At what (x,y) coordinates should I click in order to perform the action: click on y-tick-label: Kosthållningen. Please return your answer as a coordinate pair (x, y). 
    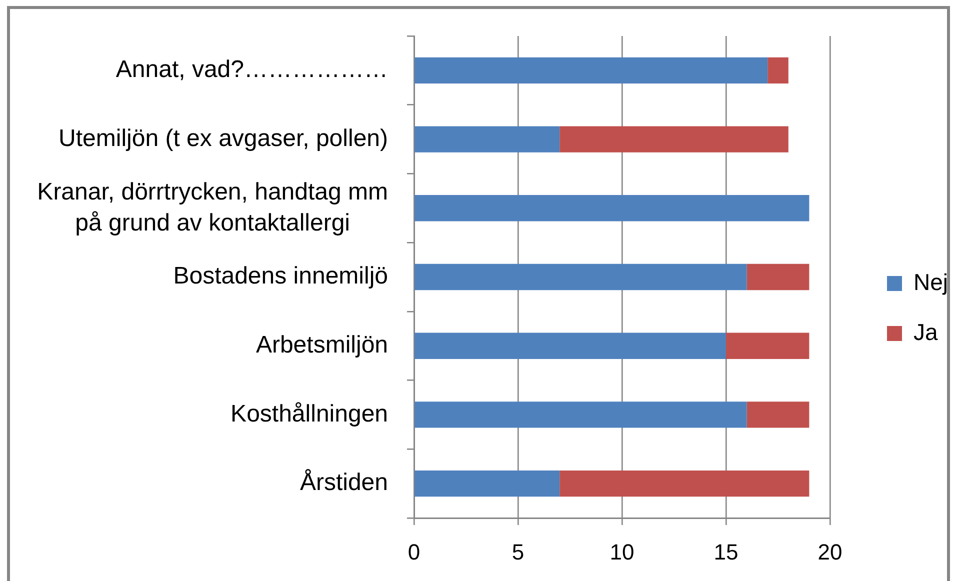
    Looking at the image, I should click on (309, 414).